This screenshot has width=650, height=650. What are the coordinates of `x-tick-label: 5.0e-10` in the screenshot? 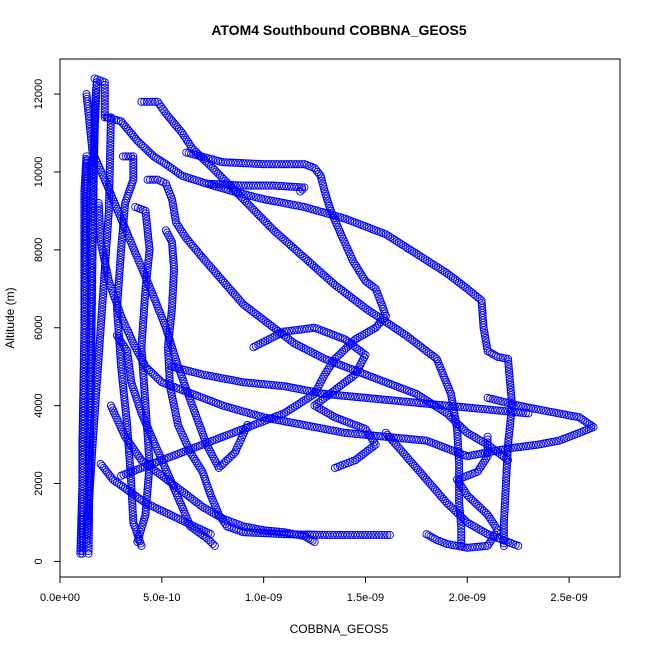 It's located at (161, 598).